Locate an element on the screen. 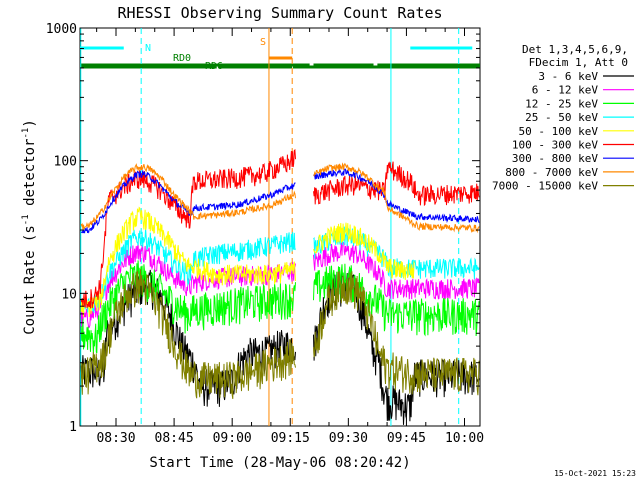  legend-entry-label: 6 - 12 keV is located at coordinates (565, 90).